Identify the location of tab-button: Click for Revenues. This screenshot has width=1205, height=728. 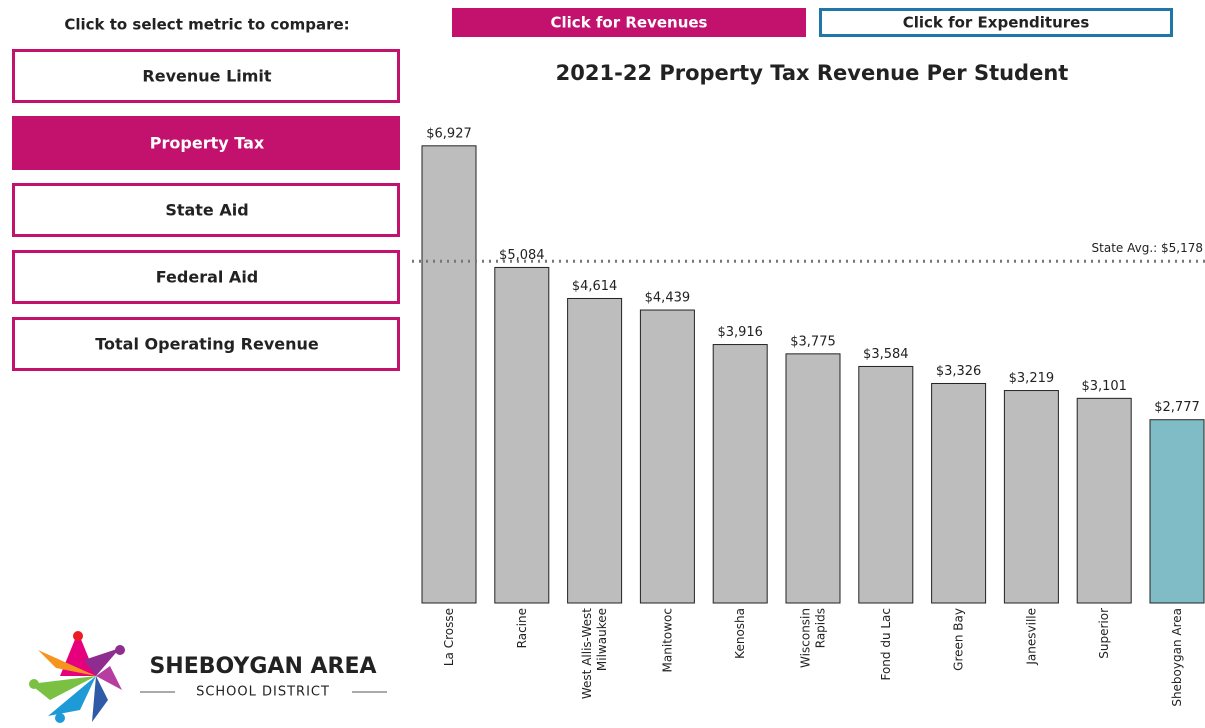
(629, 22).